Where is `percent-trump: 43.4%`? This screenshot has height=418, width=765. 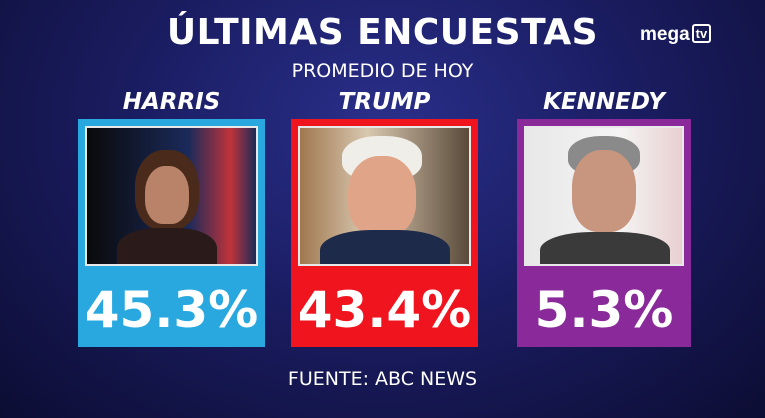 percent-trump: 43.4% is located at coordinates (384, 310).